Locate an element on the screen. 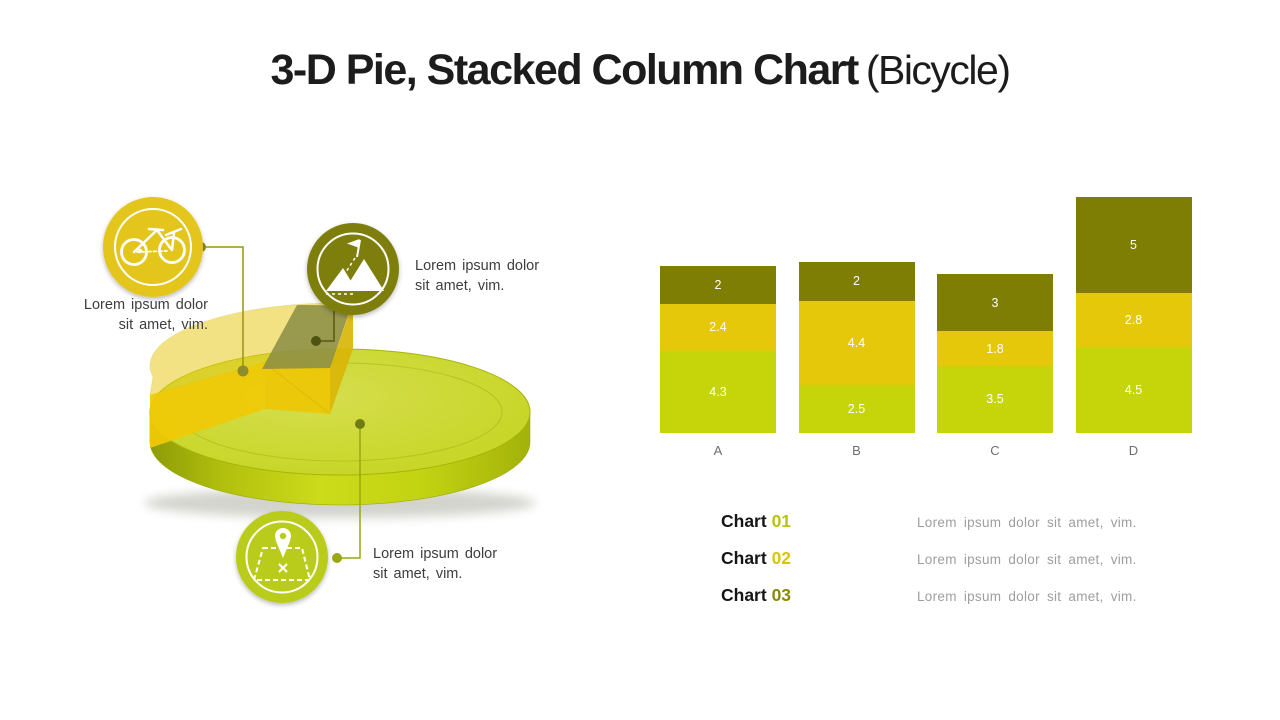  category-label: B is located at coordinates (856, 450).